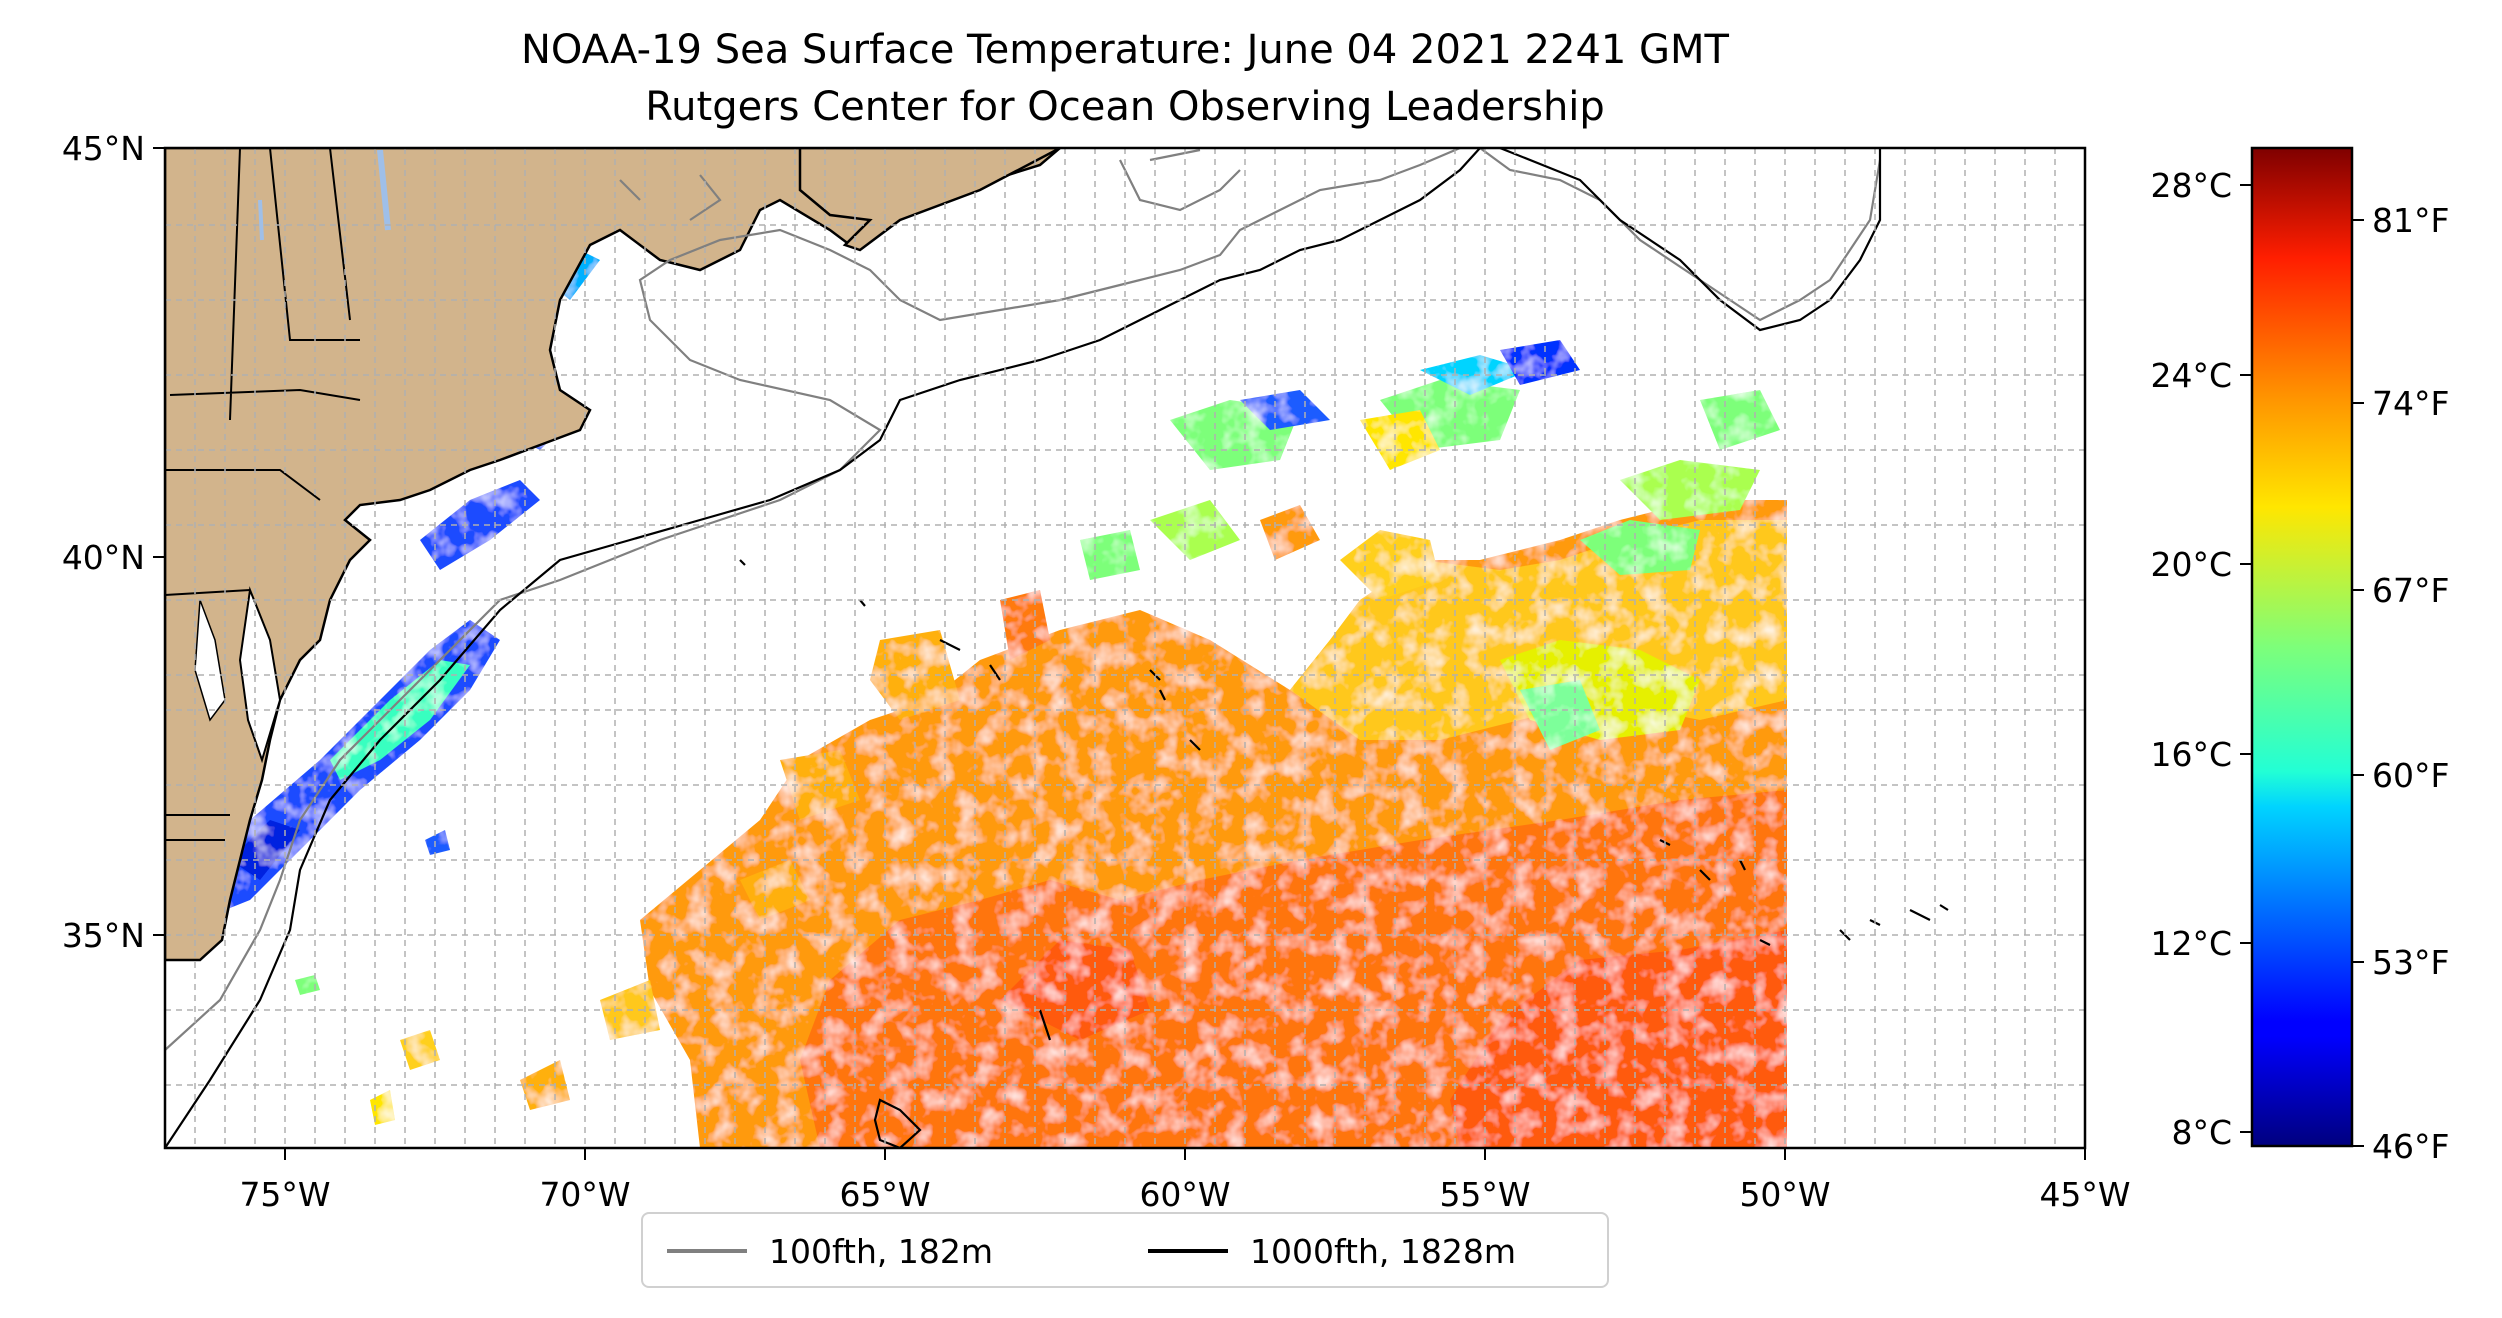 This screenshot has height=1318, width=2502. I want to click on latitude-labels: 45°N 40°N 35°N, so click(103, 542).